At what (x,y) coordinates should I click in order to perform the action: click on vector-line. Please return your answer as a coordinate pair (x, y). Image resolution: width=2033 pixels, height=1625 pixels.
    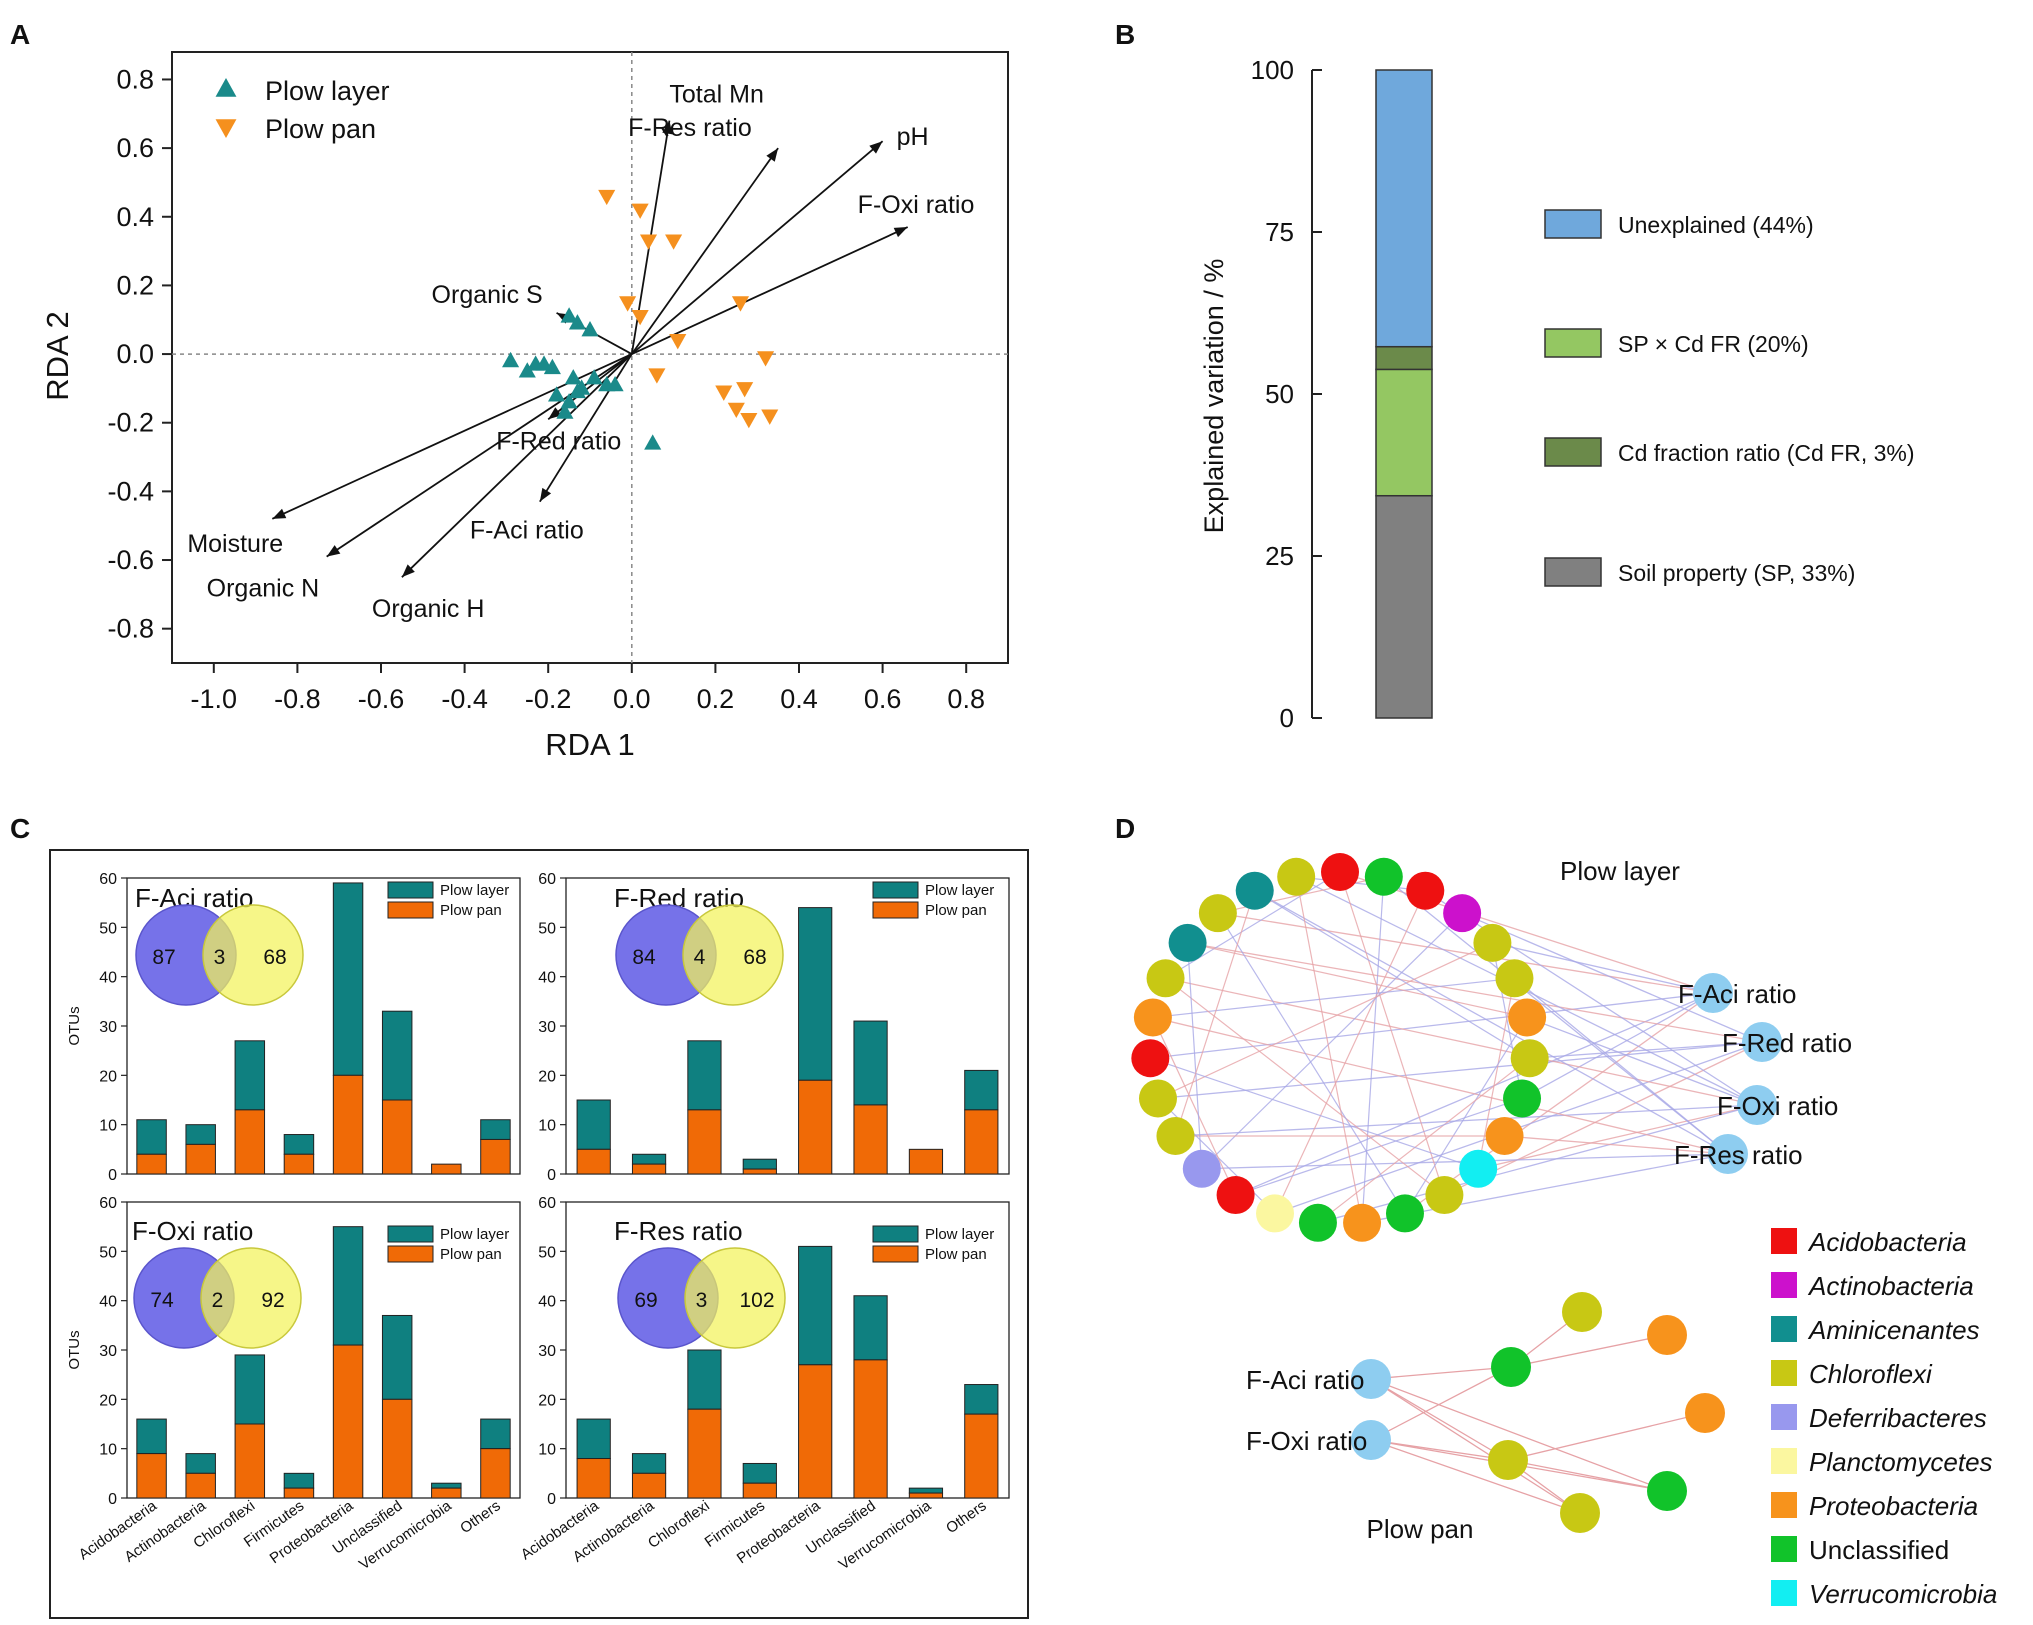
    Looking at the image, I should click on (770, 290).